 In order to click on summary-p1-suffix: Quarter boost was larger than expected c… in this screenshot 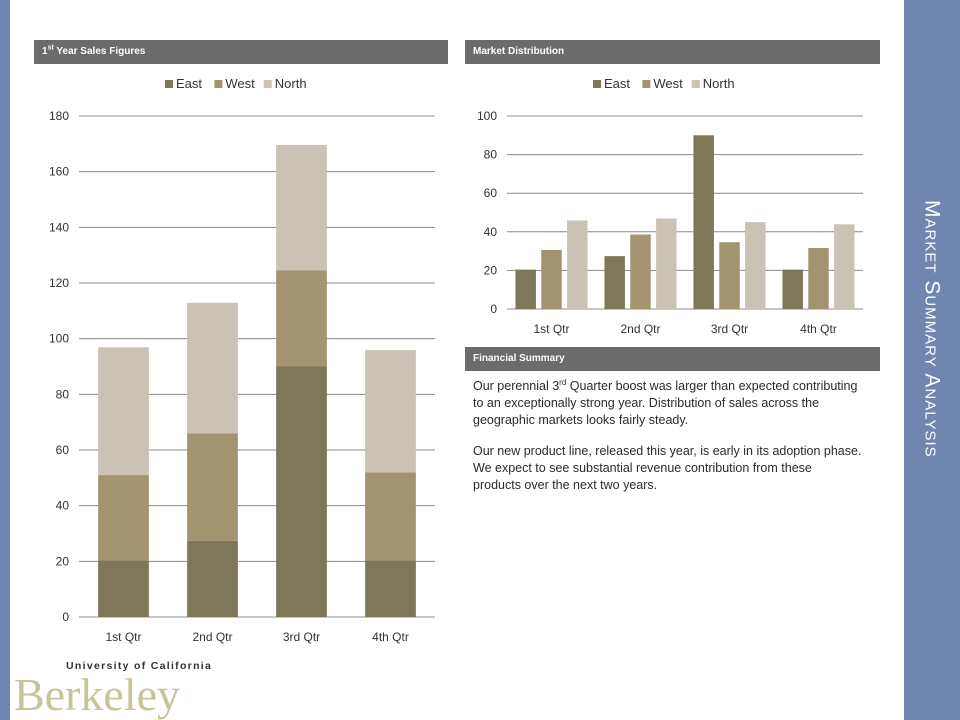, I will do `click(665, 403)`.